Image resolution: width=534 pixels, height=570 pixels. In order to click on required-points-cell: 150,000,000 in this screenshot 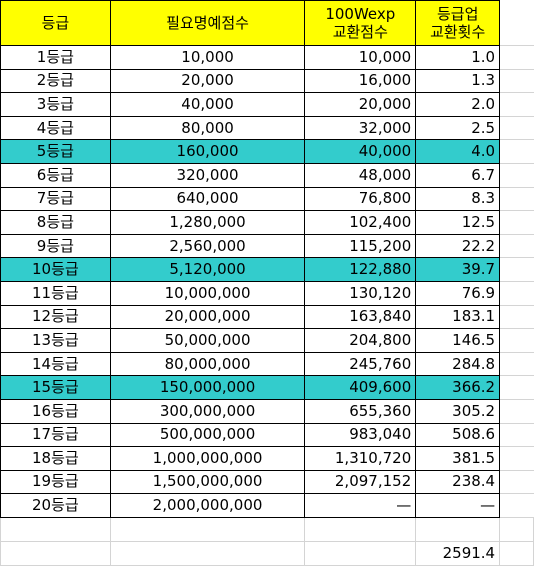, I will do `click(207, 387)`.